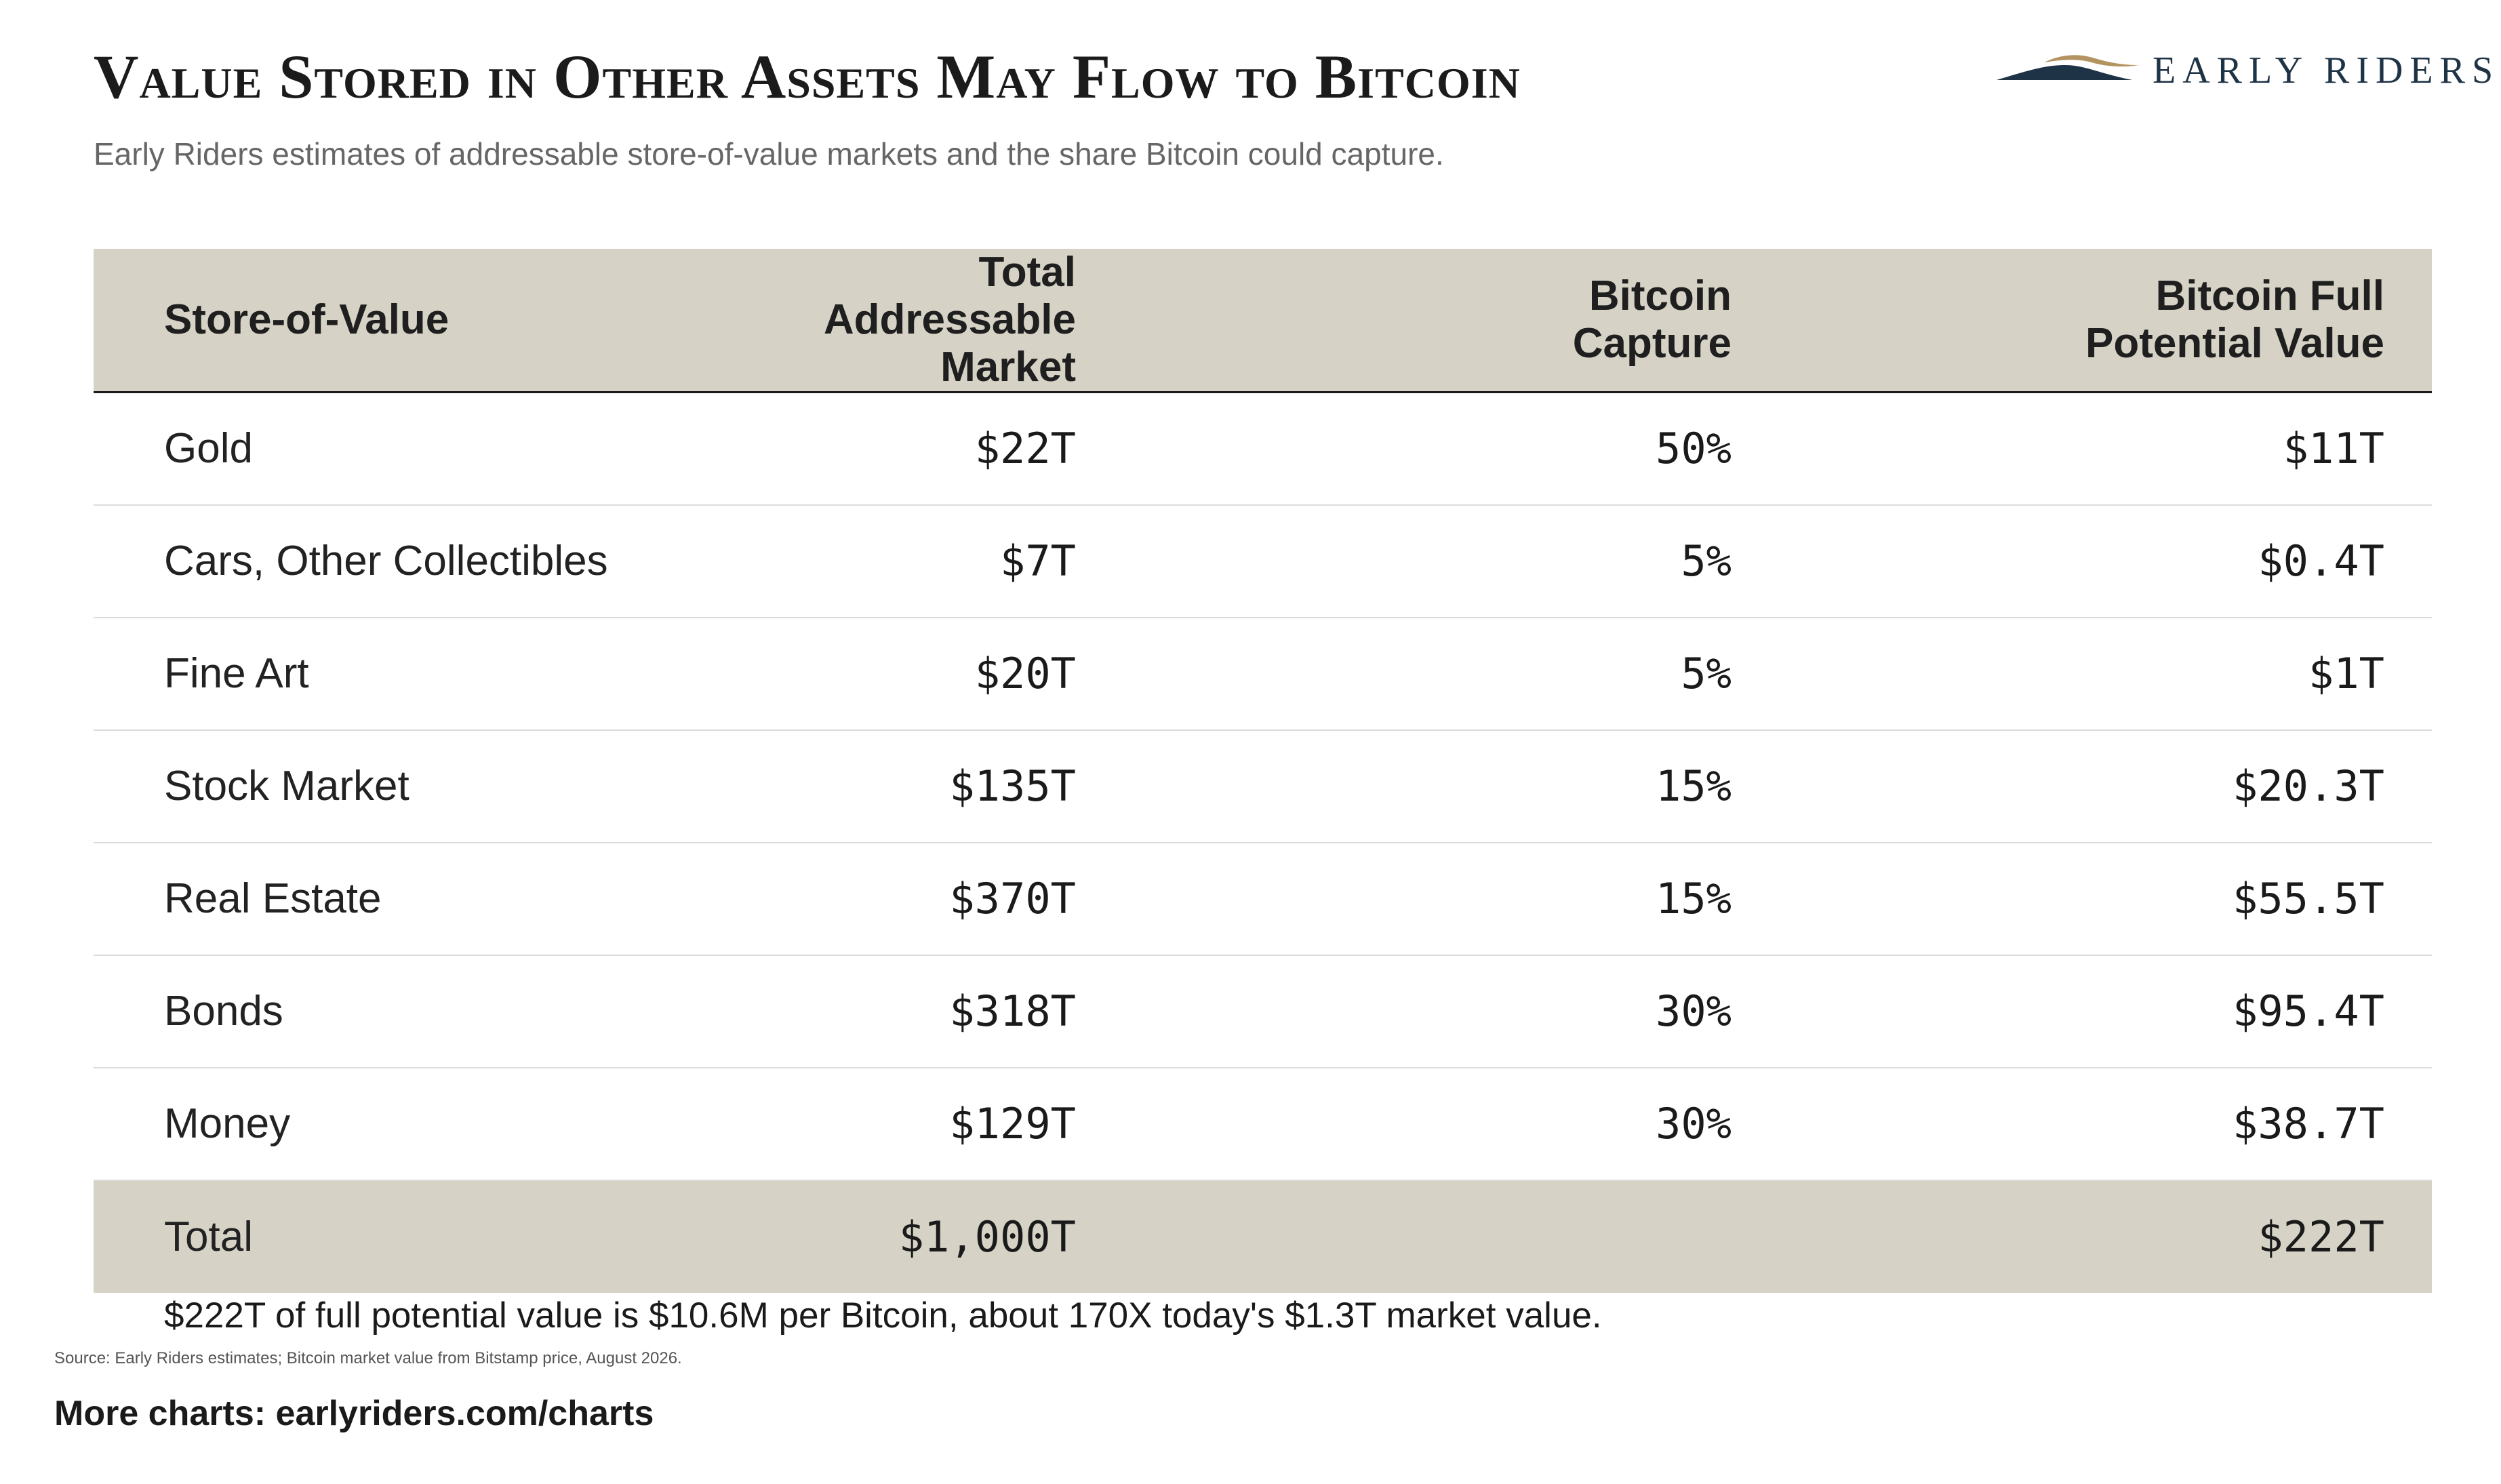  Describe the element at coordinates (2082, 1236) in the screenshot. I see `total-potential-value: $222T` at that location.